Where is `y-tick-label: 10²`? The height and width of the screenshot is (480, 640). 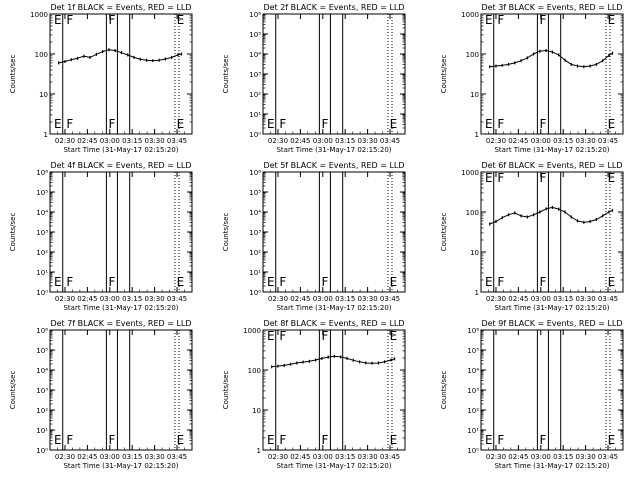 y-tick-label: 10² is located at coordinates (255, 253).